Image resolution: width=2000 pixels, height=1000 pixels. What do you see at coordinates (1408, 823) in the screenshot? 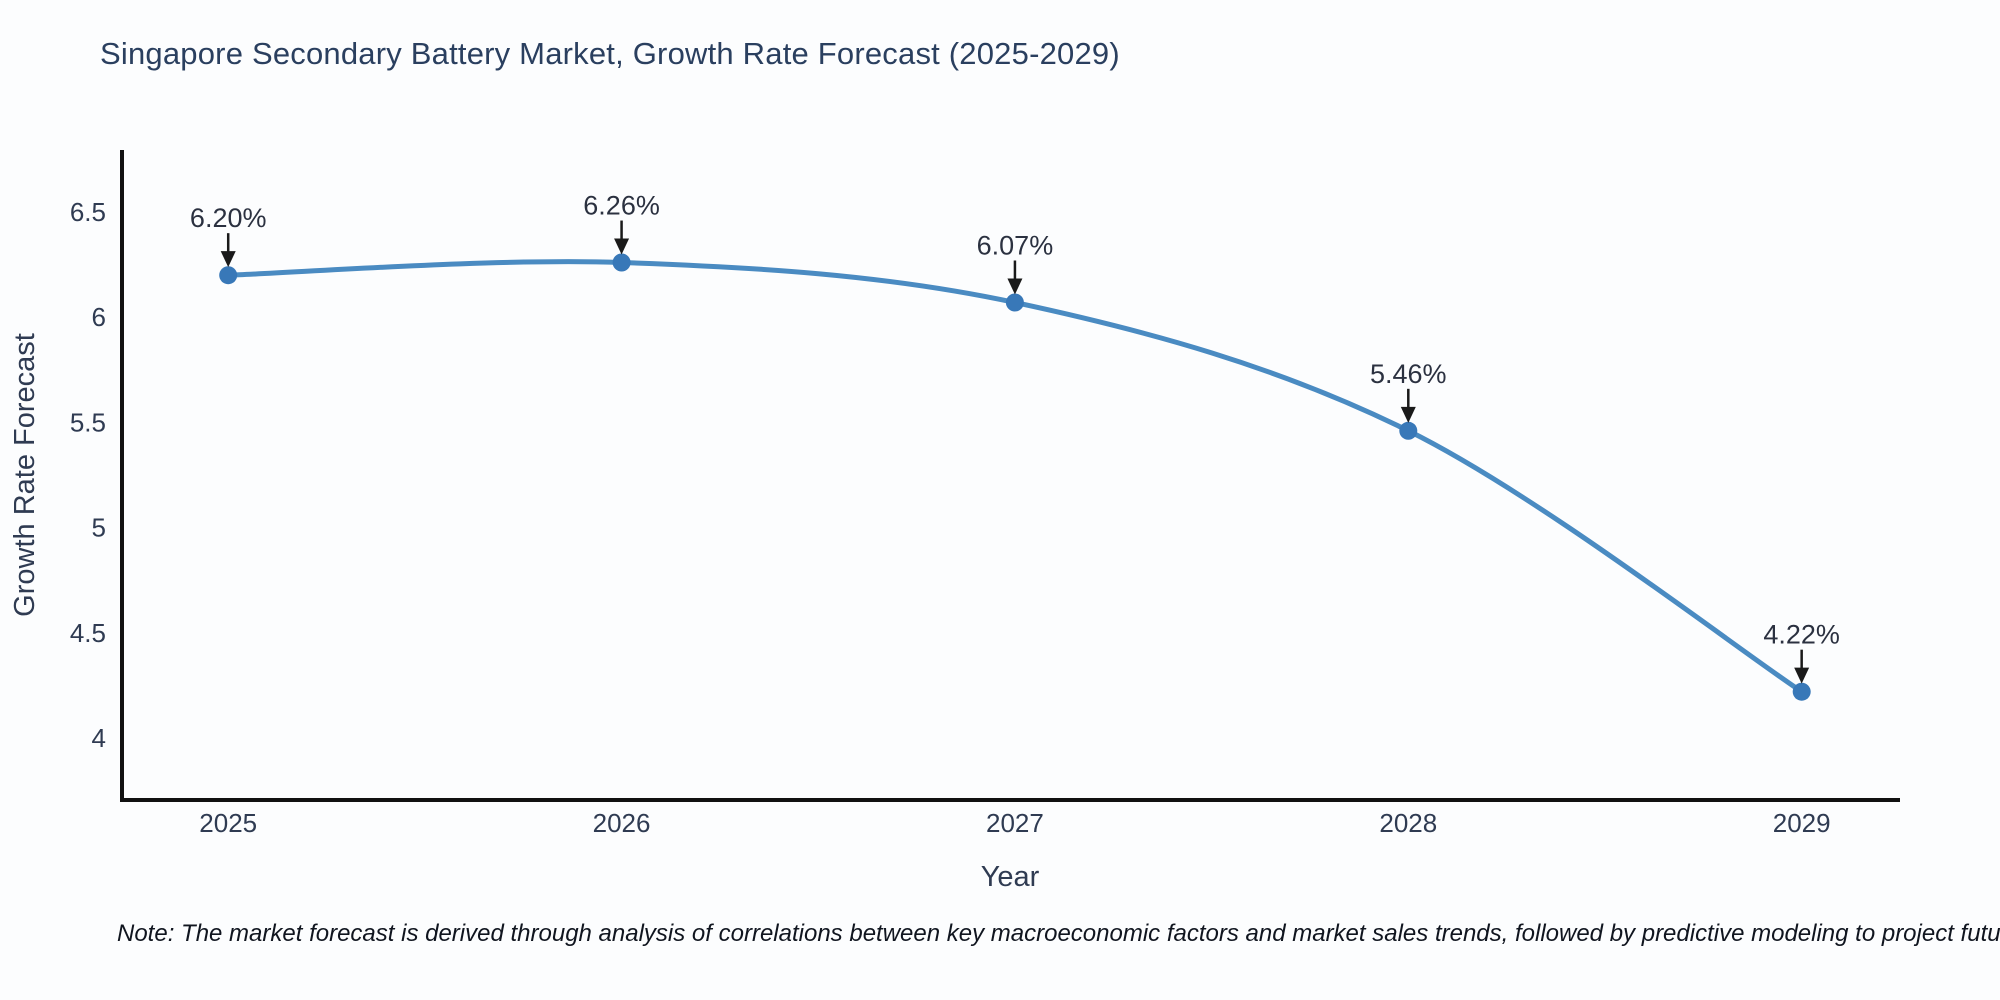
I see `x-tick-label-2028: 2028` at bounding box center [1408, 823].